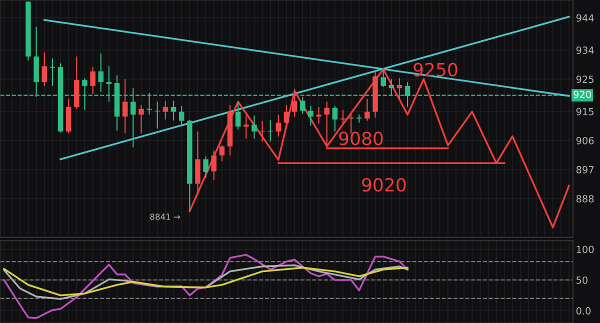 The width and height of the screenshot is (600, 323). Describe the element at coordinates (585, 170) in the screenshot. I see `y-tick-label: 897` at that location.